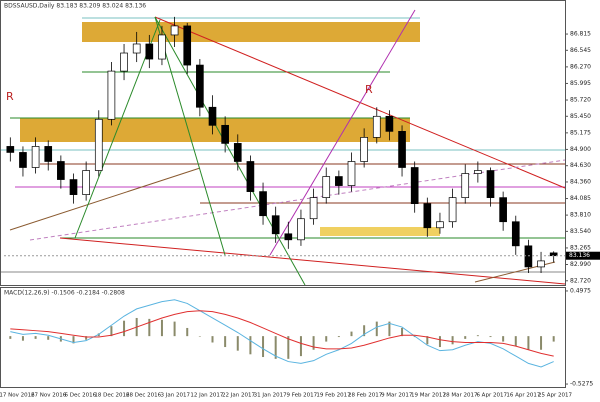  I want to click on macd-line, so click(282, 333).